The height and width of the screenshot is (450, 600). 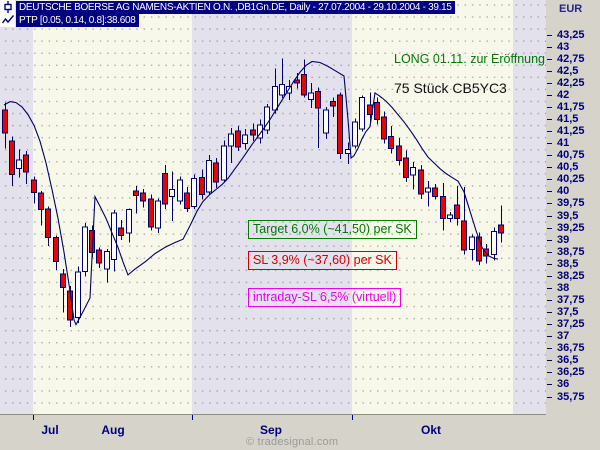 I want to click on indicator-line-icon, so click(x=8, y=20).